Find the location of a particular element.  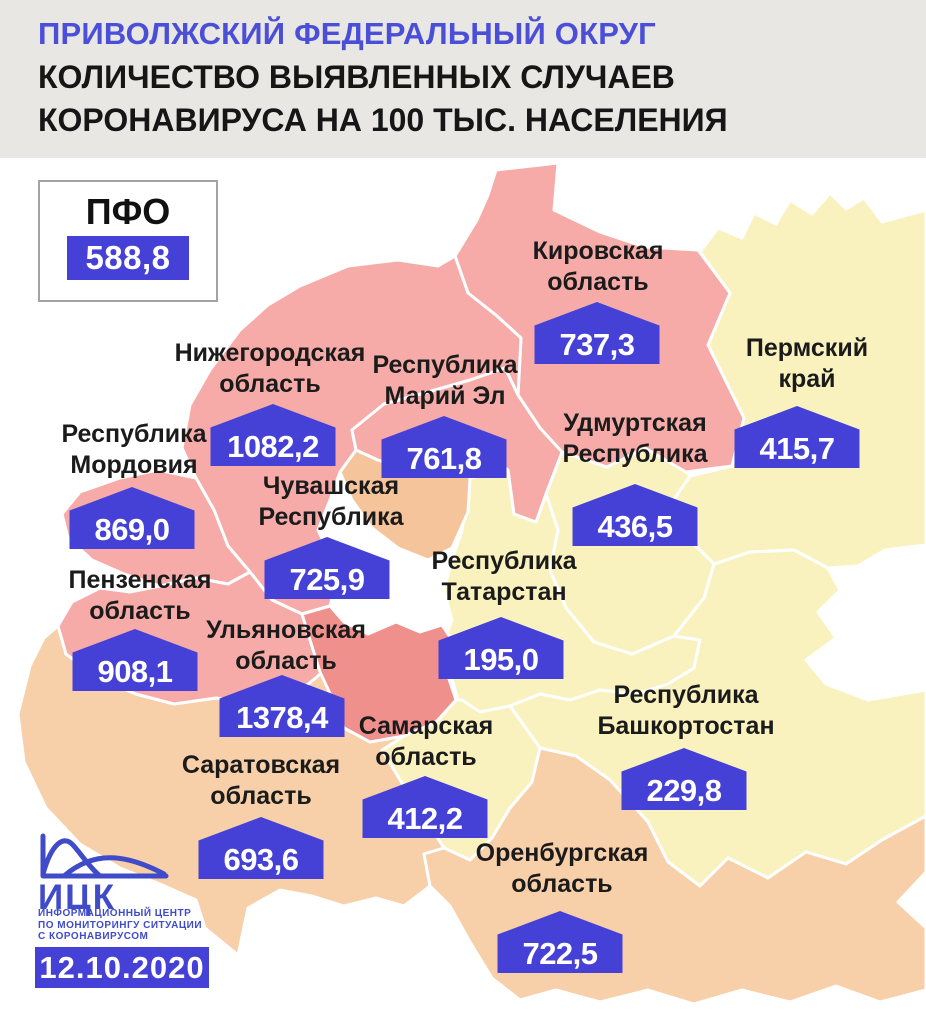

icc-logo-icon is located at coordinates (104, 856).